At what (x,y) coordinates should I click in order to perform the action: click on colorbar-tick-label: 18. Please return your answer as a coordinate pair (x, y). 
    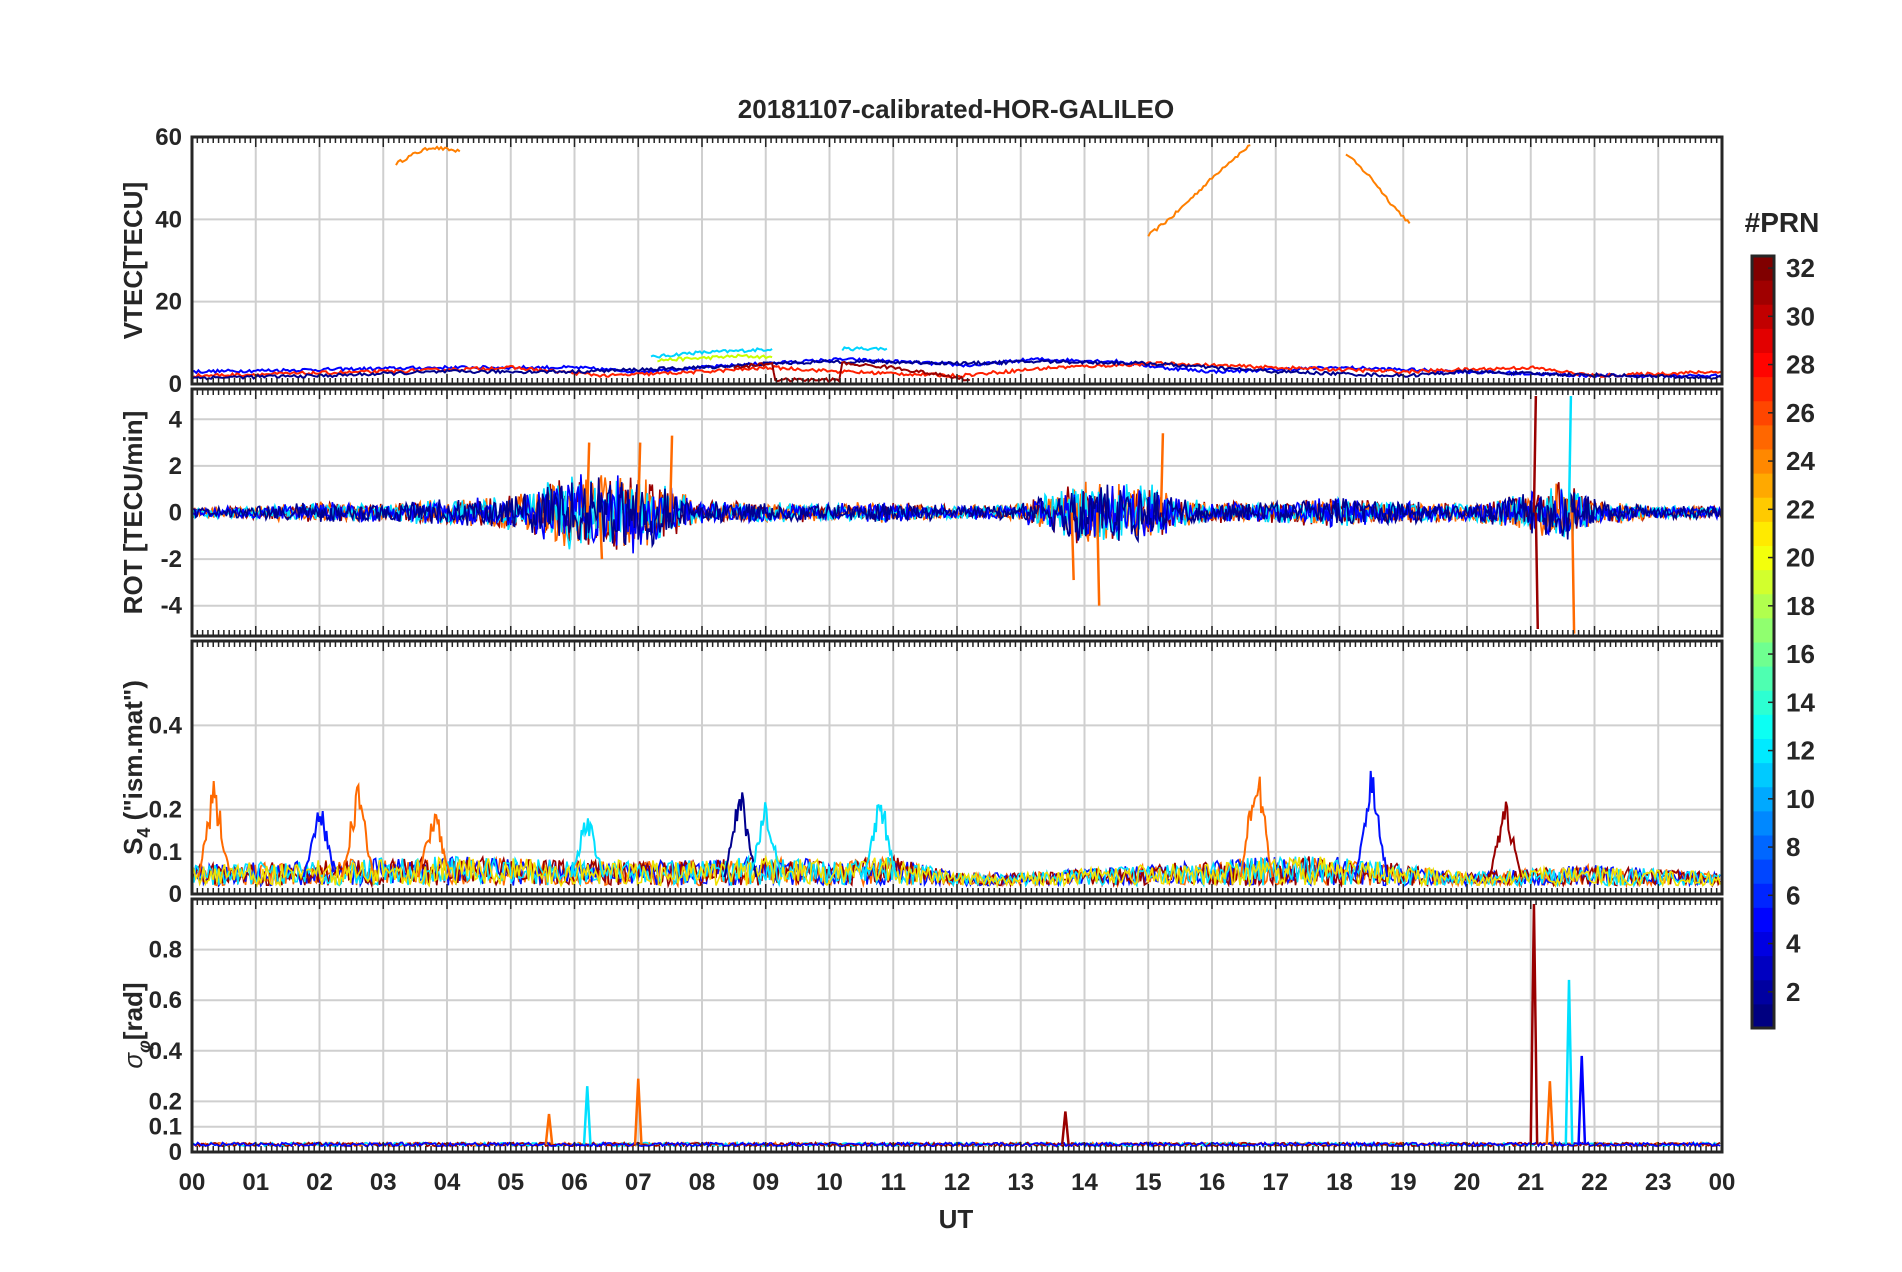
    Looking at the image, I should click on (1800, 606).